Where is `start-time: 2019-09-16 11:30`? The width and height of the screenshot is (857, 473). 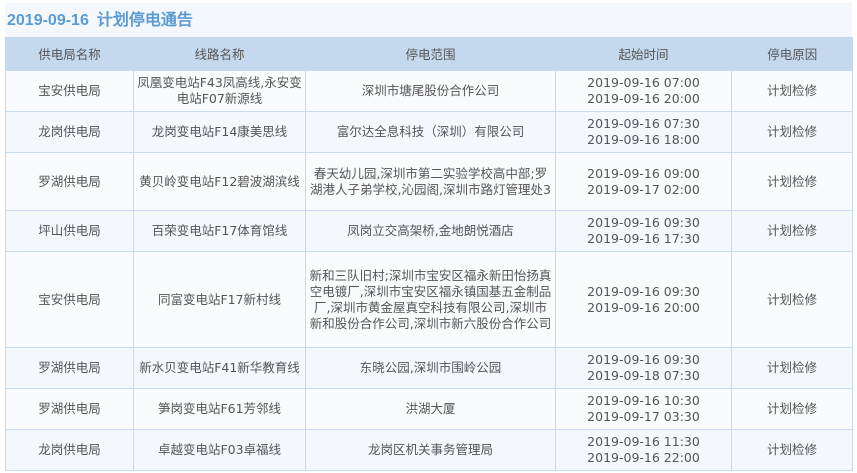
start-time: 2019-09-16 11:30 is located at coordinates (643, 441).